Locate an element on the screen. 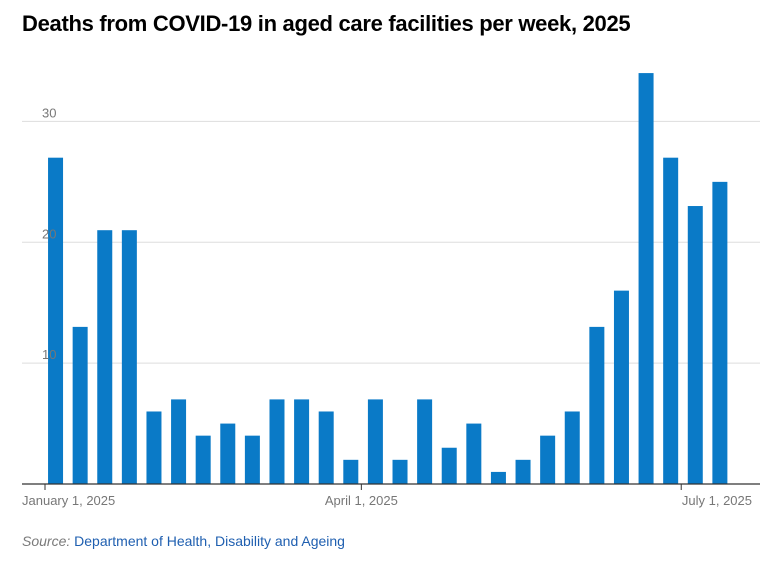 The width and height of the screenshot is (777, 561). y-tick-label-20: 20 is located at coordinates (49, 233).